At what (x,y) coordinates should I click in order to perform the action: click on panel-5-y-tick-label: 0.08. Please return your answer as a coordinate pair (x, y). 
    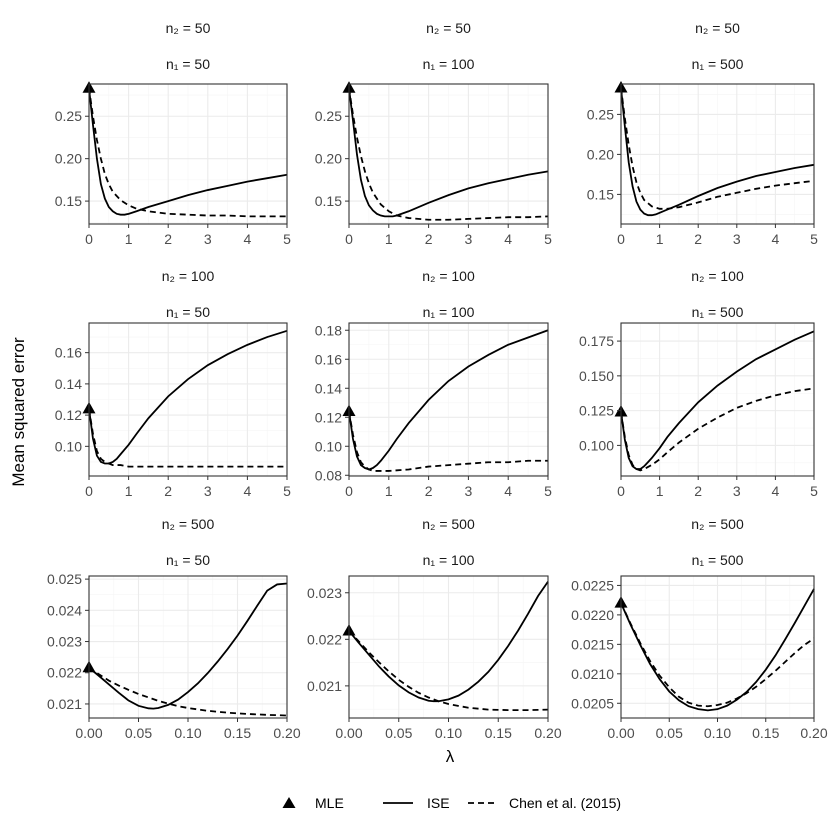
    Looking at the image, I should click on (328, 475).